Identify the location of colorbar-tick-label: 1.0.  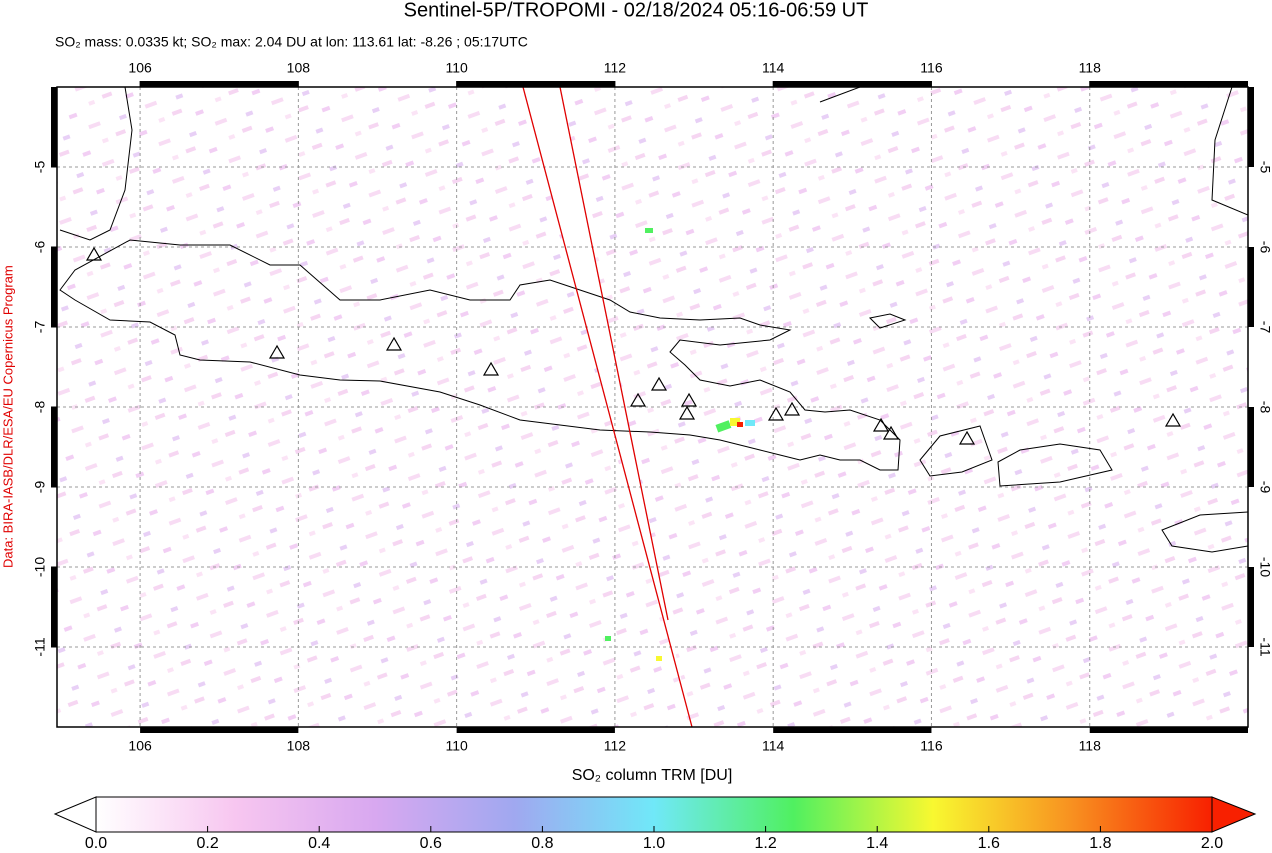
(654, 843).